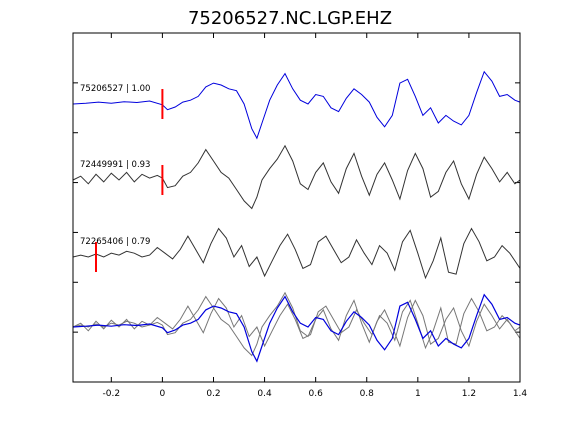  What do you see at coordinates (264, 394) in the screenshot?
I see `x-tick-label: 0.4` at bounding box center [264, 394].